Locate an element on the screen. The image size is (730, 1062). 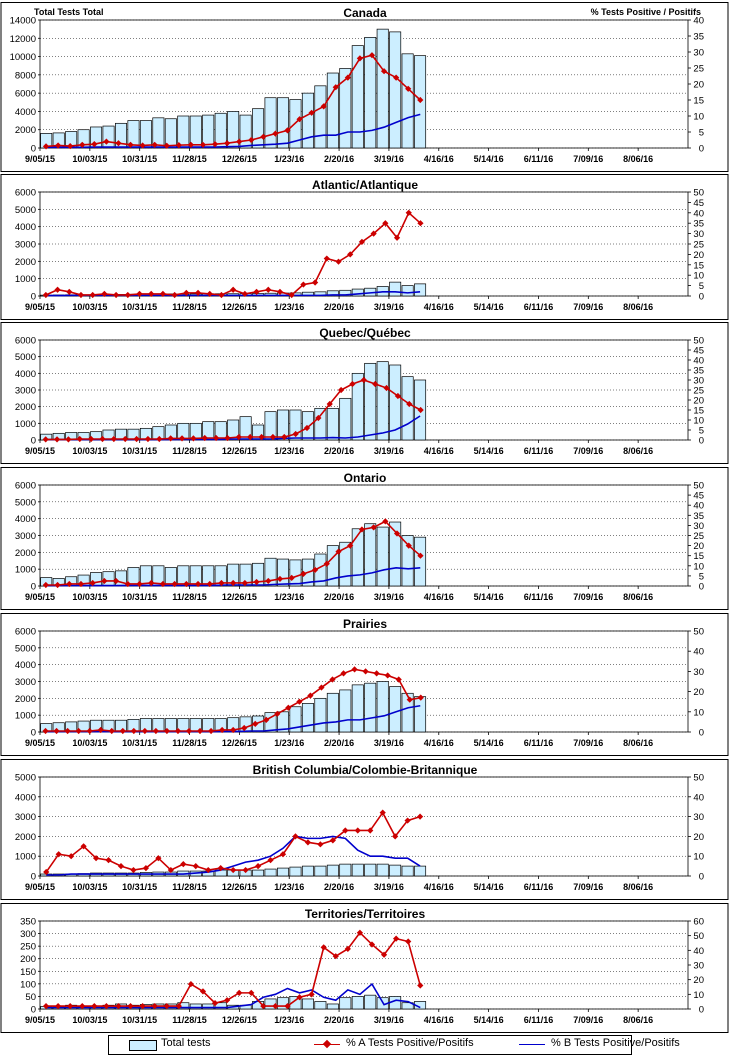
y-tick-label: 250 is located at coordinates (28, 947).